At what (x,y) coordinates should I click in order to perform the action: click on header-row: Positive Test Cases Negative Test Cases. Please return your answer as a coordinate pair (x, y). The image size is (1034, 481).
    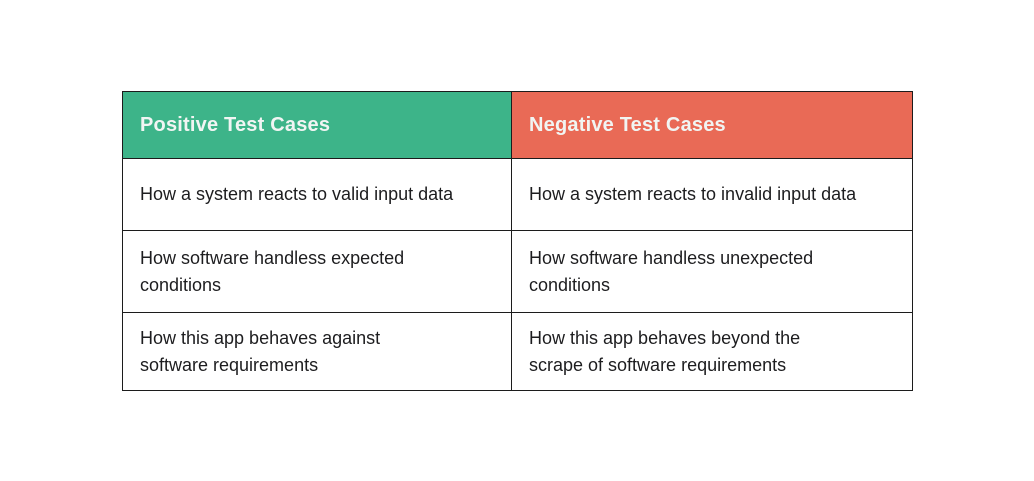
    Looking at the image, I should click on (517, 125).